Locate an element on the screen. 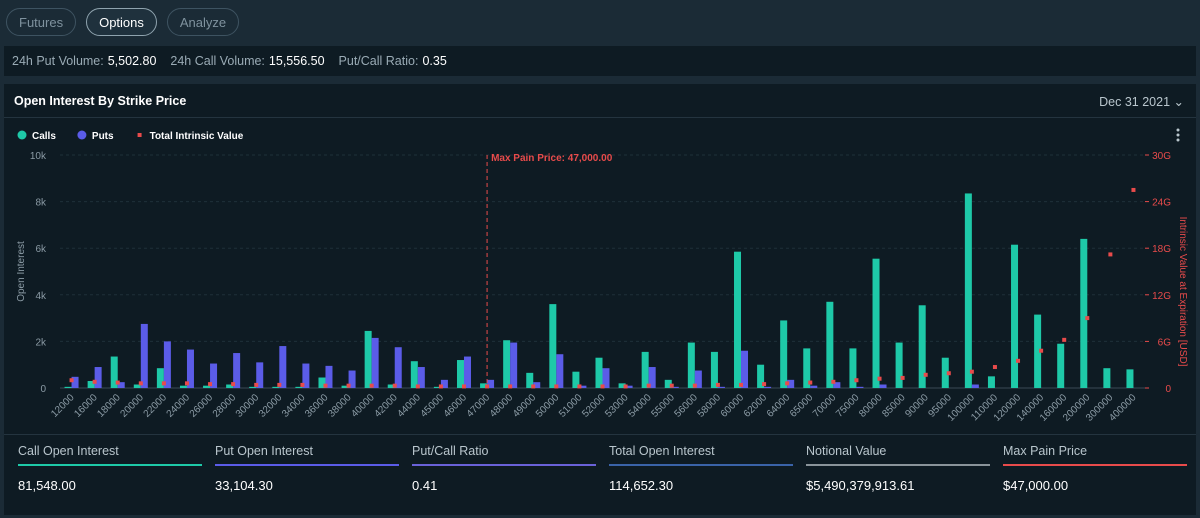 The width and height of the screenshot is (1200, 518). y2-axis-title: Intrinsic Value at Expiration [USD] is located at coordinates (1182, 292).